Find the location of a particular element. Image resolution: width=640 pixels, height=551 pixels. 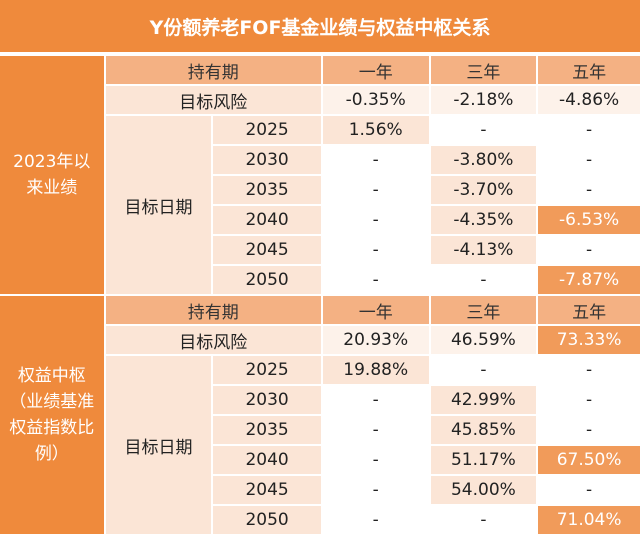

cell-value: -4.35% is located at coordinates (483, 220).